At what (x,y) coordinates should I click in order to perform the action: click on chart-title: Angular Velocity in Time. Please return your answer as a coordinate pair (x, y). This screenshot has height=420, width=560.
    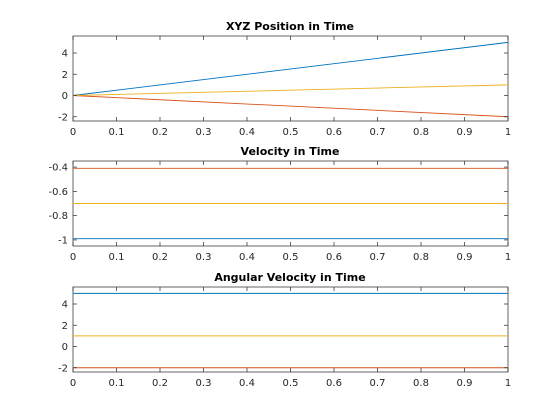
    Looking at the image, I should click on (289, 277).